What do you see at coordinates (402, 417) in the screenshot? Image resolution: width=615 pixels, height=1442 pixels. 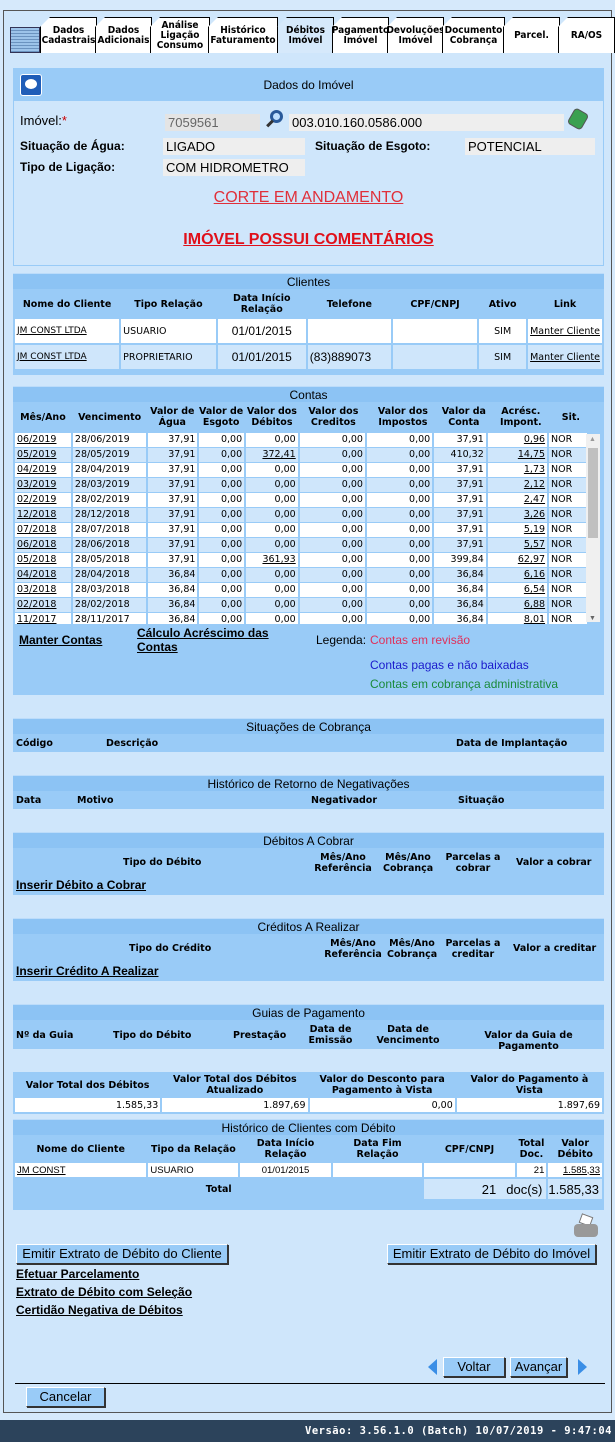 I see `col-header: Valor dos Impostos` at bounding box center [402, 417].